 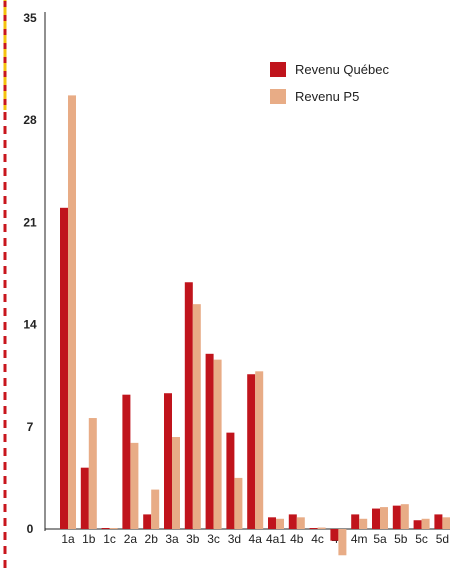 What do you see at coordinates (417, 524) in the screenshot?
I see `bar-revenu-quebec-5c` at bounding box center [417, 524].